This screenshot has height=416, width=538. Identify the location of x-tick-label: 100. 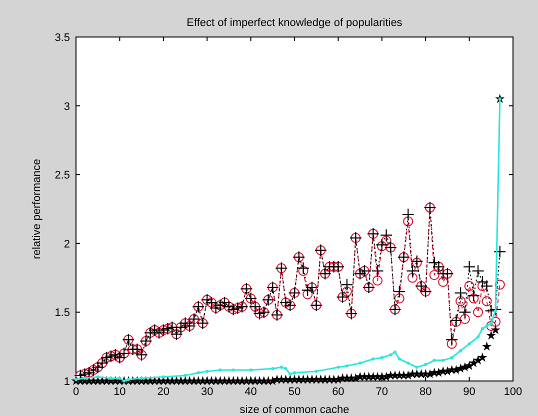
(513, 392).